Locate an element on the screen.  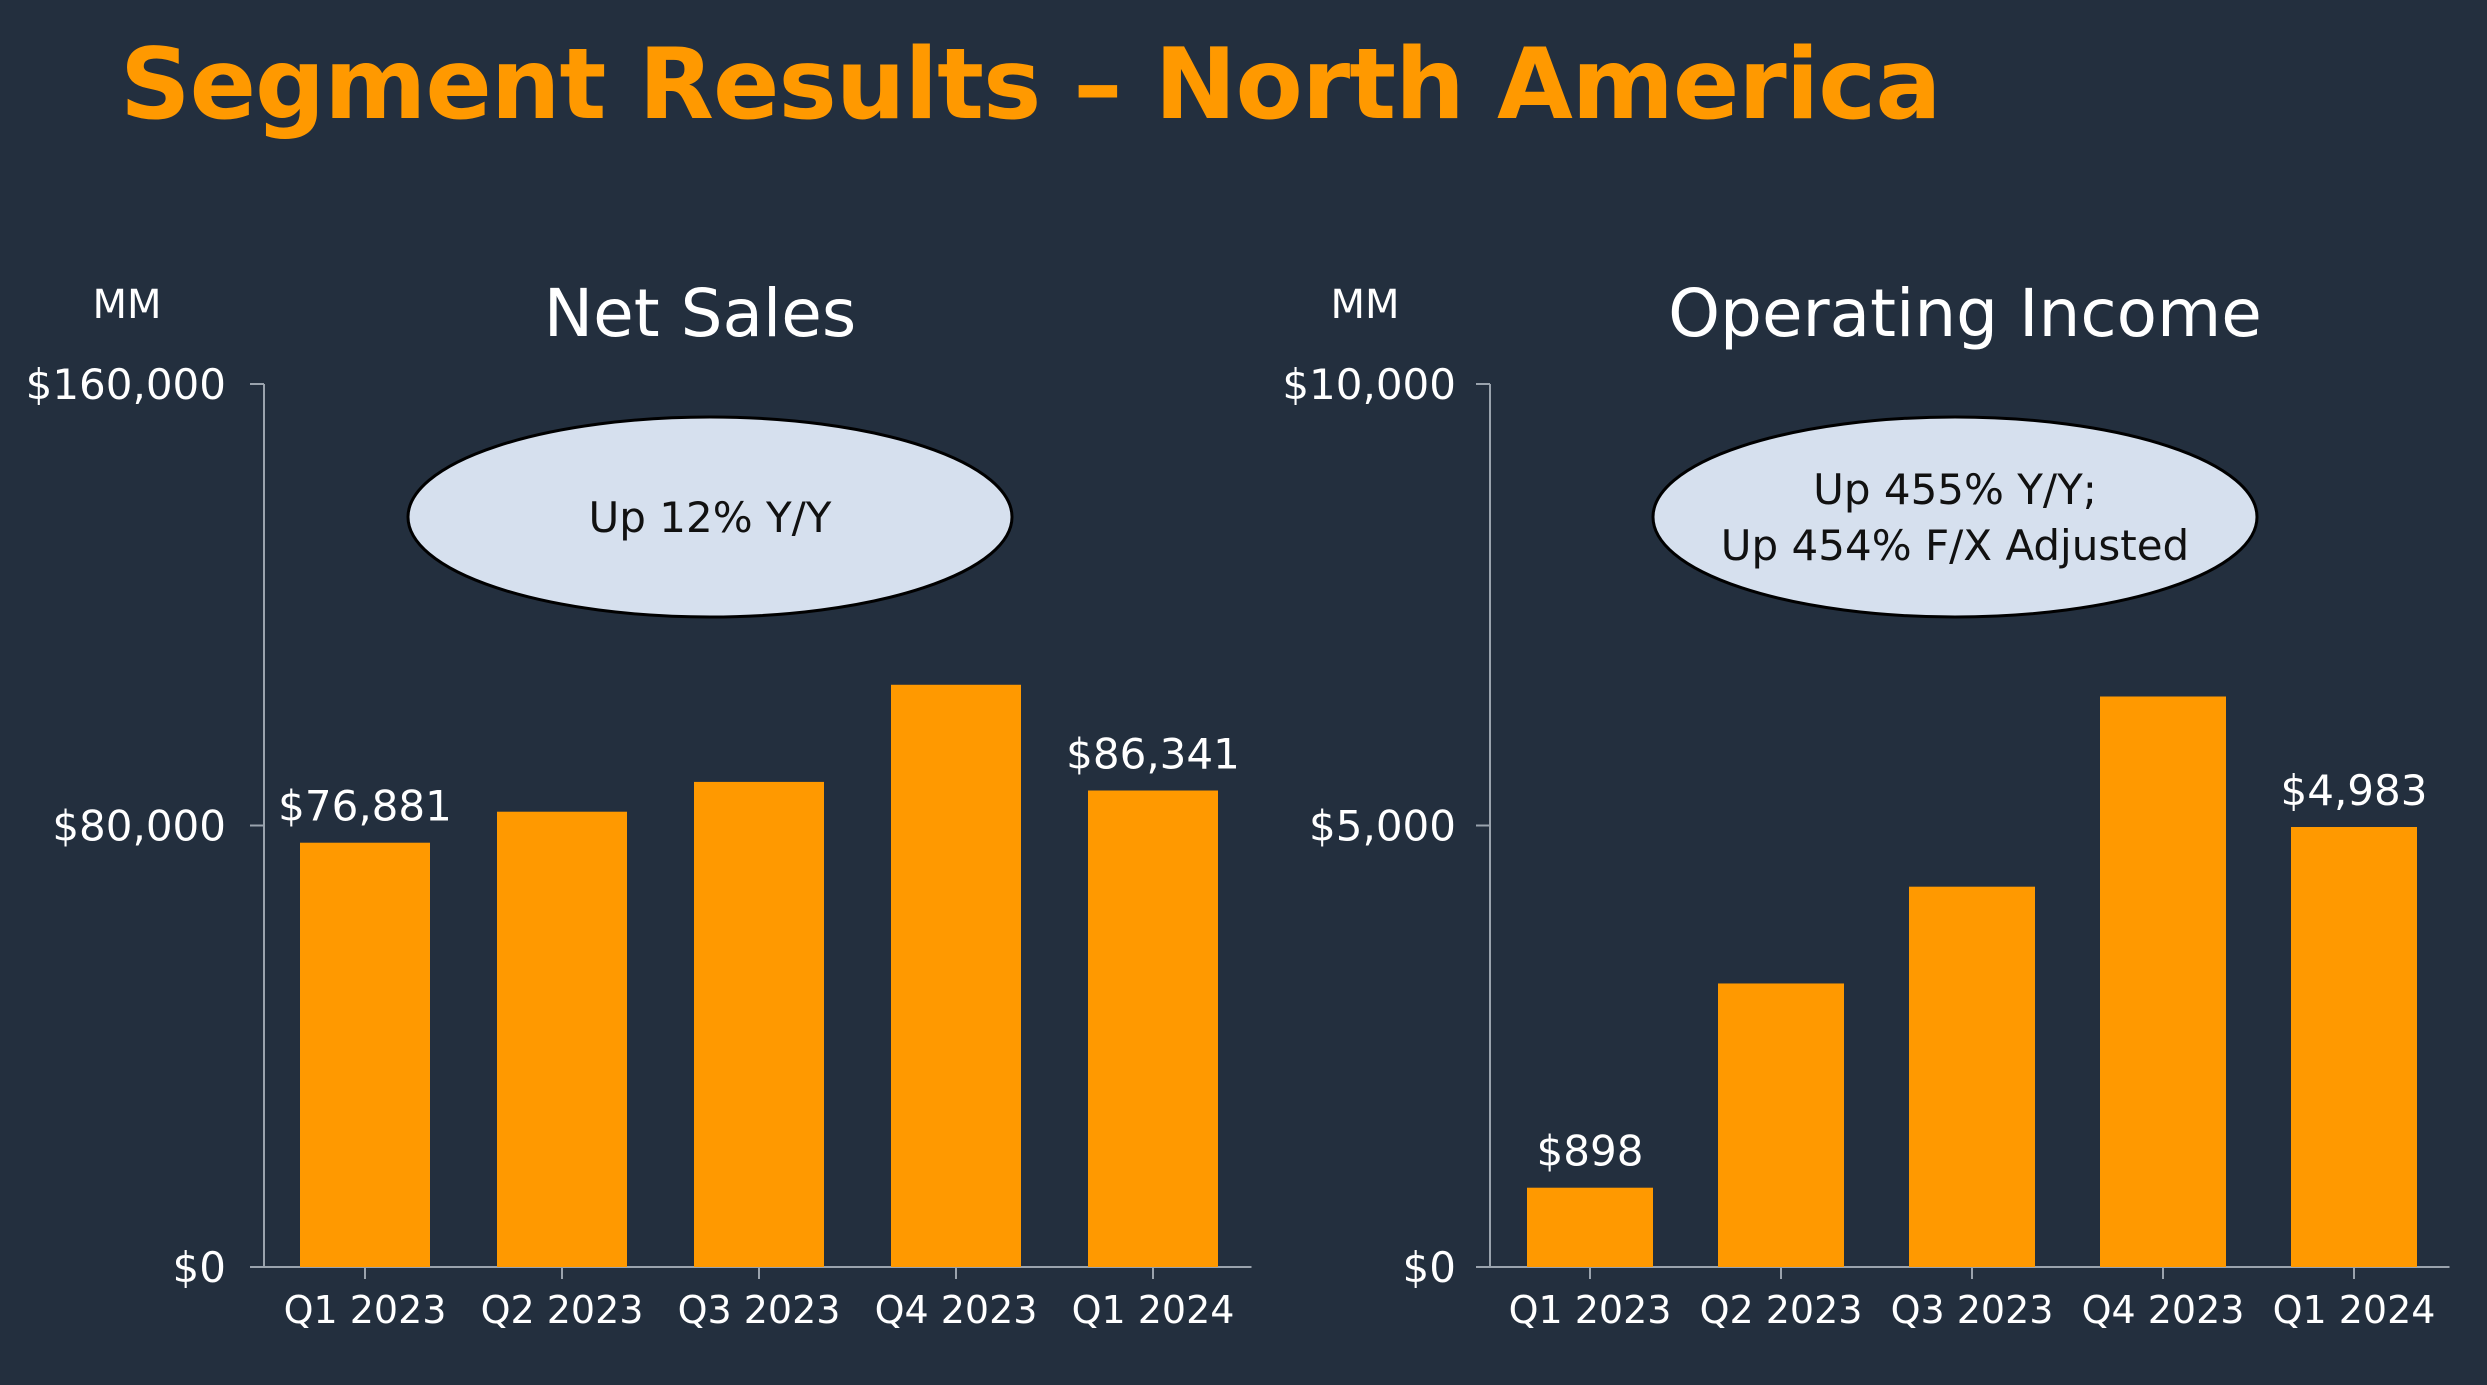
net-sales-data-label: $76,881 is located at coordinates (365, 806).